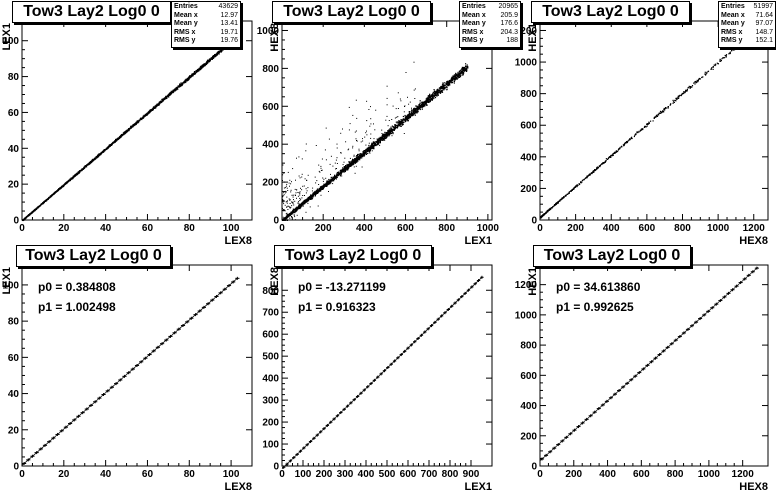 The width and height of the screenshot is (776, 492). Describe the element at coordinates (754, 228) in the screenshot. I see `x-tick-label: 1200` at that location.